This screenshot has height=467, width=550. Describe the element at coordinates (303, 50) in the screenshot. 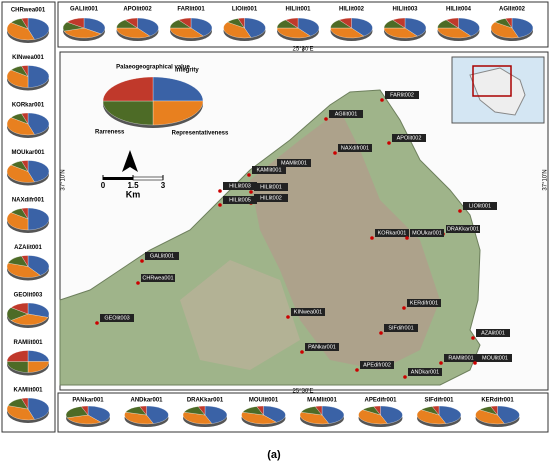

I see `lon-label-top: 25°30'E` at that location.